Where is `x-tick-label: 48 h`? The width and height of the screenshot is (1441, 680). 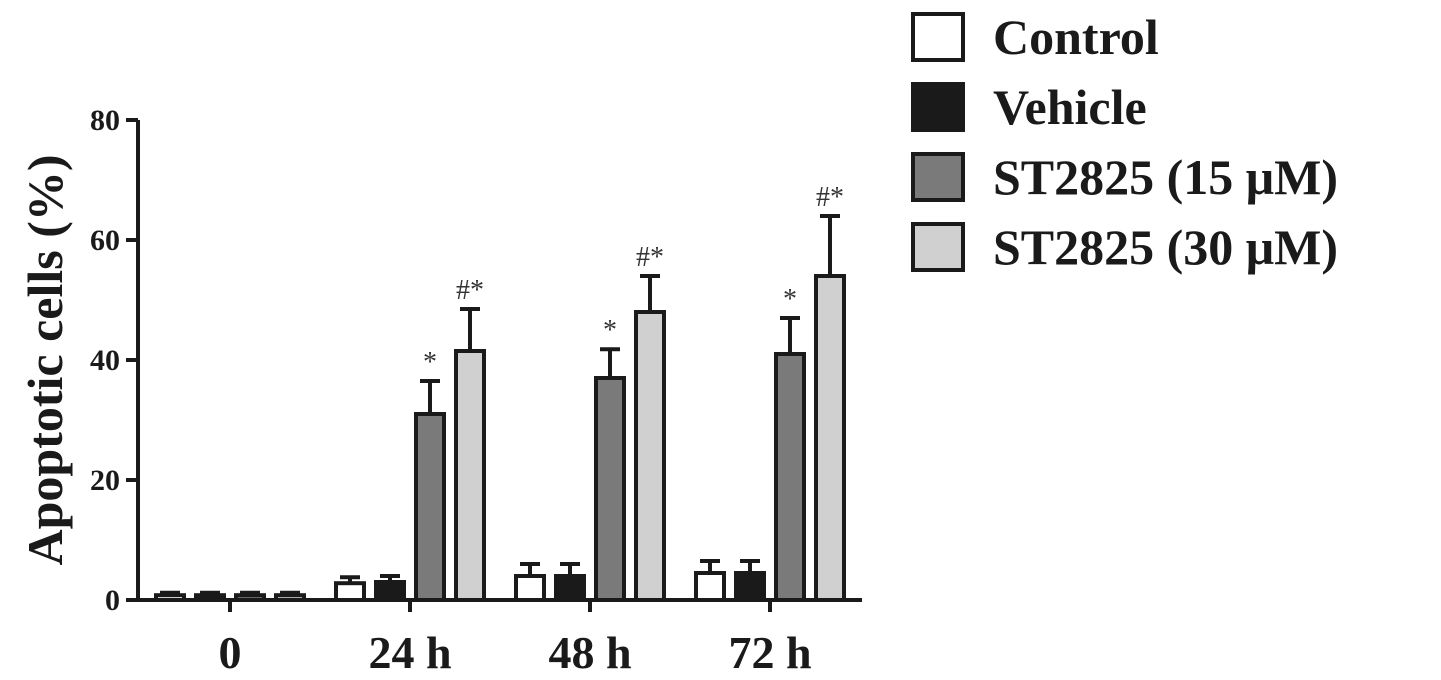 x-tick-label: 48 h is located at coordinates (589, 652).